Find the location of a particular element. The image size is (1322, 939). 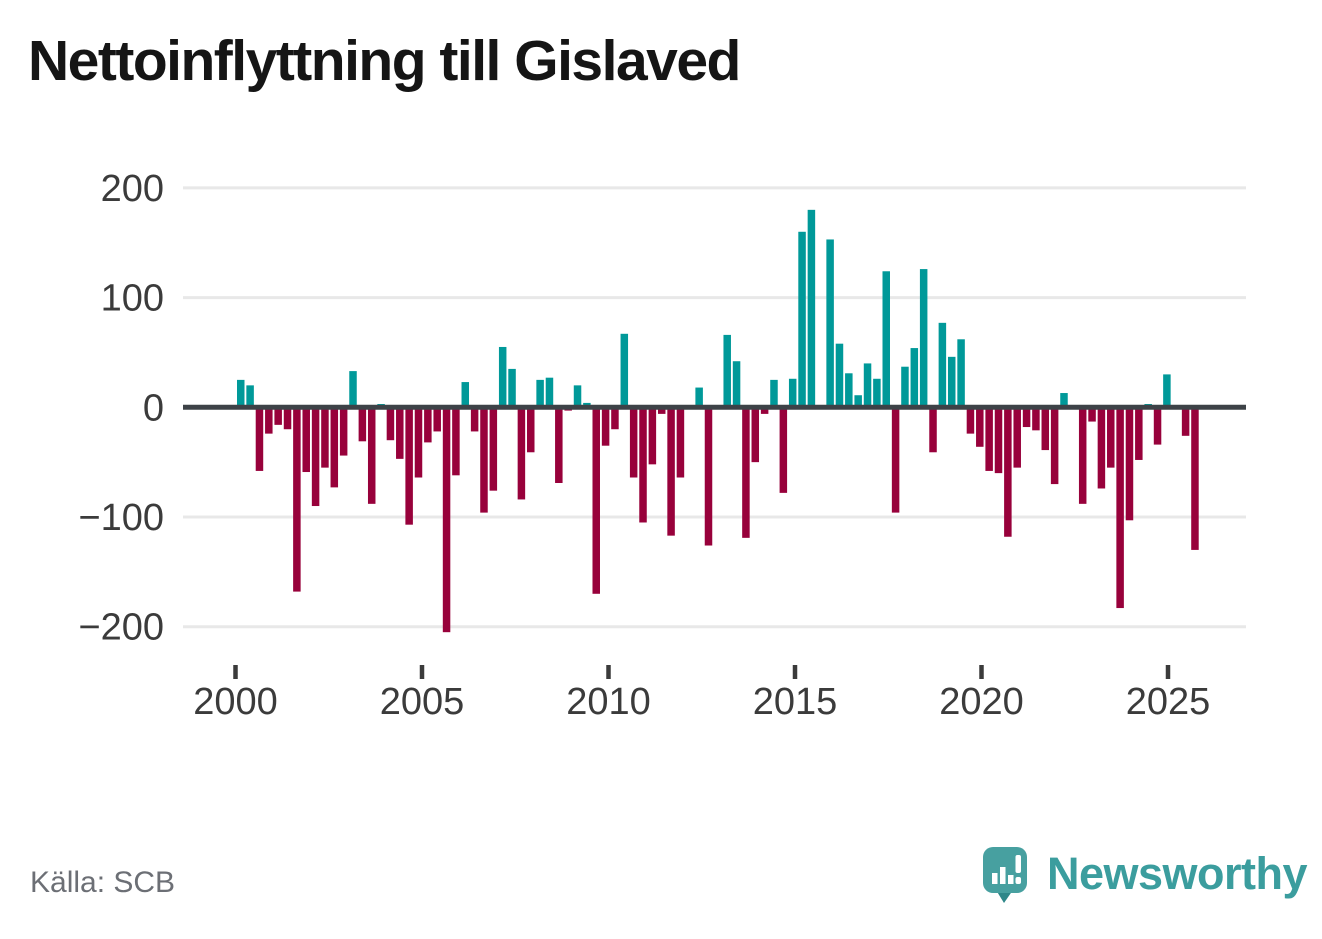

bar-2020-q1 is located at coordinates (989, 439).